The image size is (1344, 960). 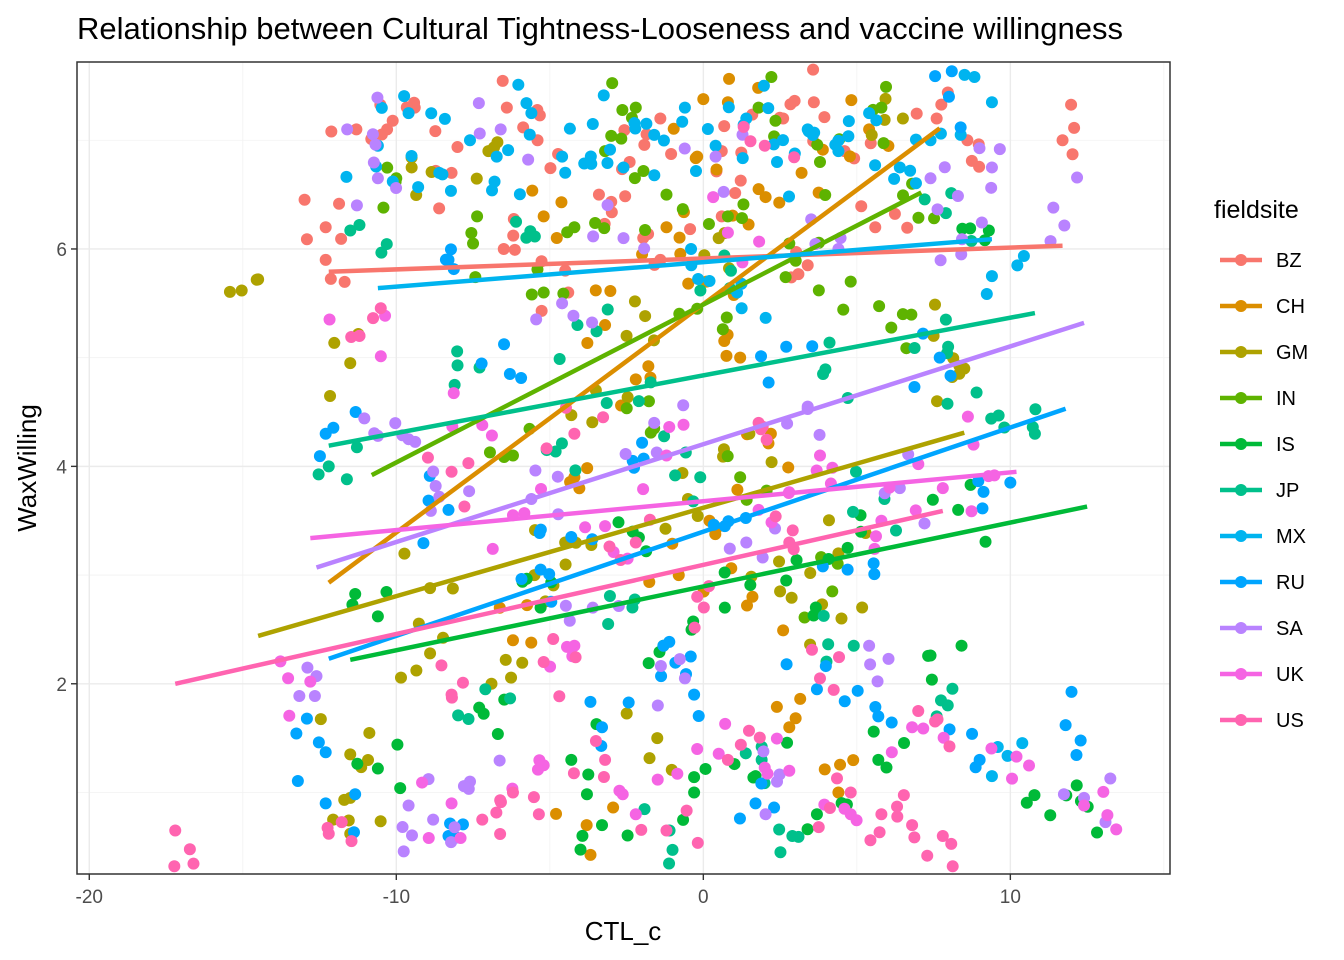 What do you see at coordinates (646, 334) in the screenshot?
I see `fit-line-in` at bounding box center [646, 334].